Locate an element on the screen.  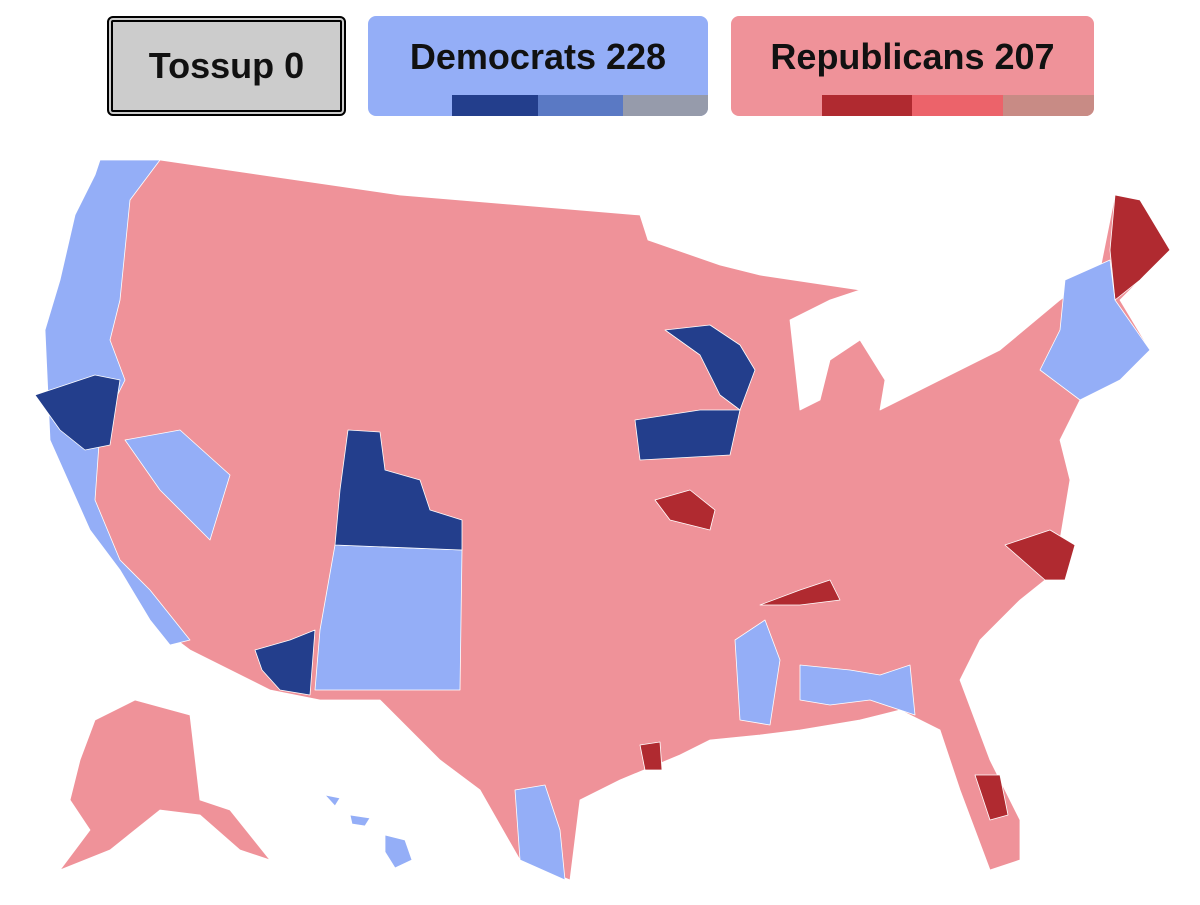
alabama-district is located at coordinates (857, 690).